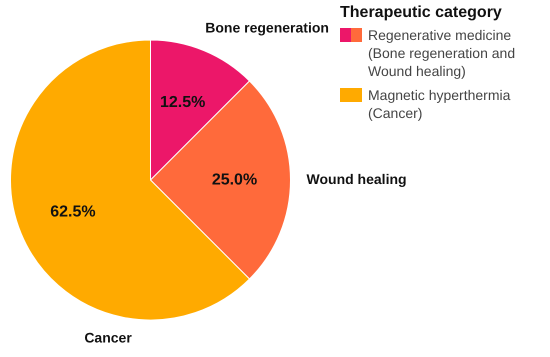  What do you see at coordinates (356, 178) in the screenshot?
I see `slice-label: Wound healing` at bounding box center [356, 178].